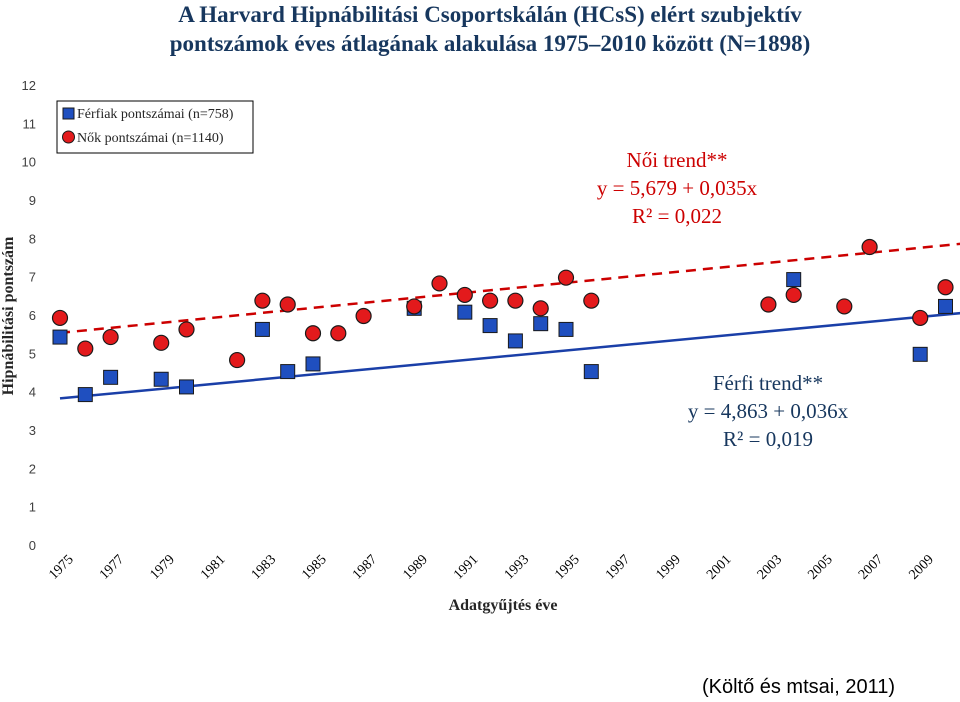 Image resolution: width=960 pixels, height=702 pixels. Describe the element at coordinates (871, 567) in the screenshot. I see `x-tick-label: 2007` at that location.